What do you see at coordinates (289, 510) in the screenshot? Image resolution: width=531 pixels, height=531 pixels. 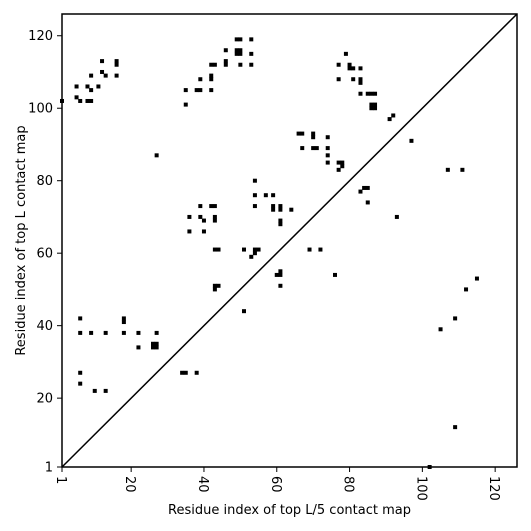 I see `x-axis-title: Residue index of top L/5 contact map` at bounding box center [289, 510].